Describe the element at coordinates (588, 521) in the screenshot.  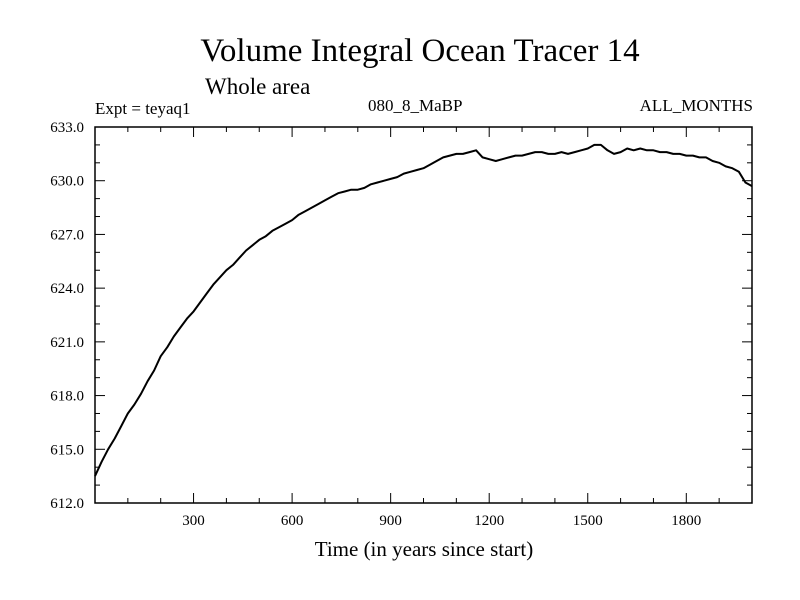
I see `x-tick-label: 1500` at that location.